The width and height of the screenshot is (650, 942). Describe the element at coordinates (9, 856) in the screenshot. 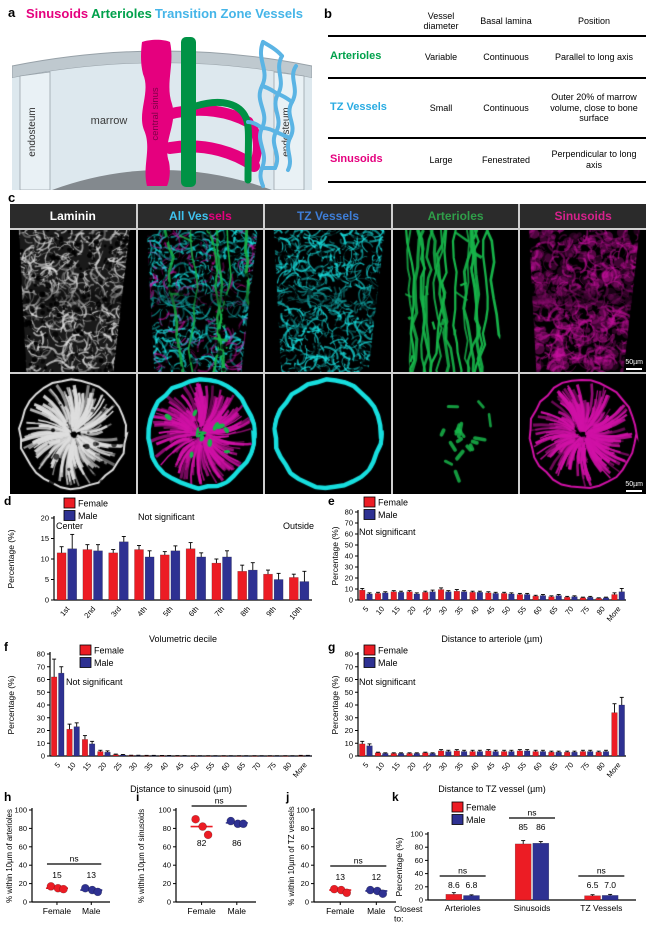

I see `svg-text: % within 10µm of arterioles` at that location.